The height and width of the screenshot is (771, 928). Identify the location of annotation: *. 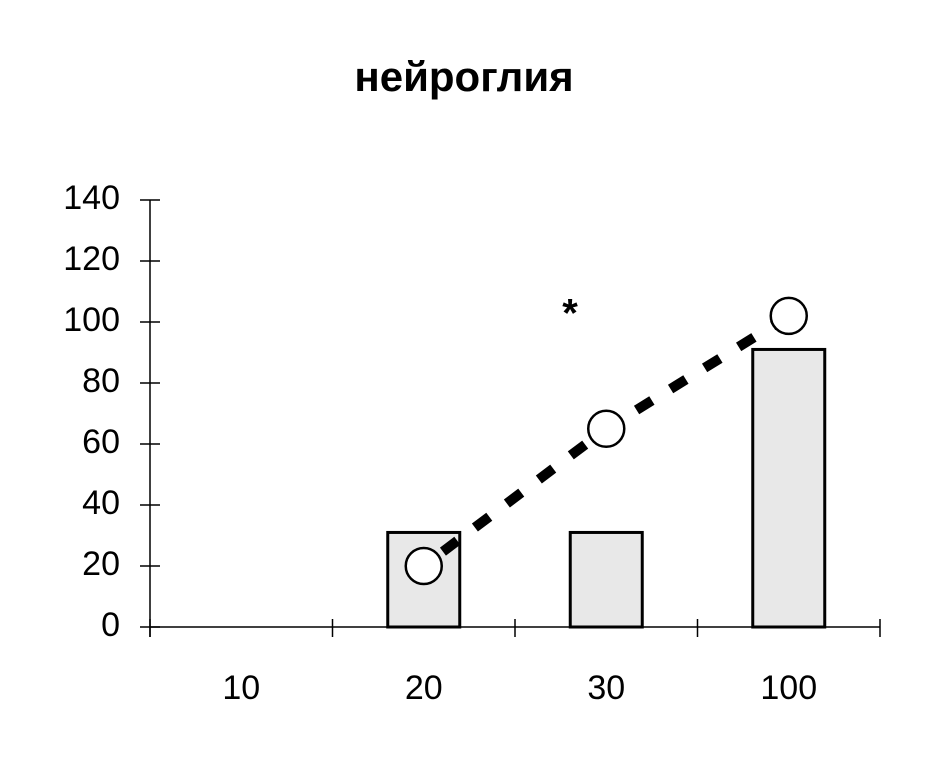
(570, 314).